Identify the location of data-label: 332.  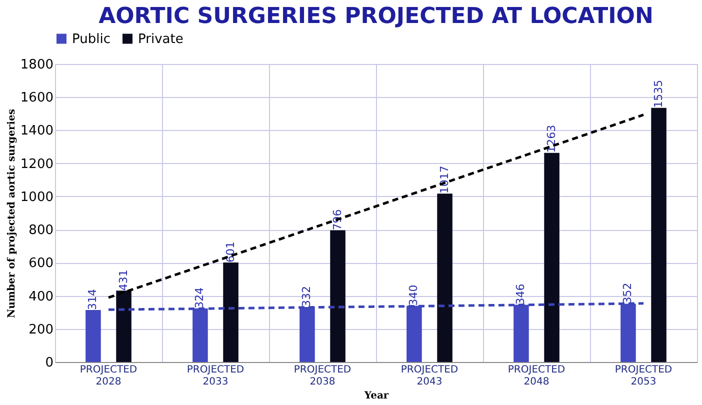
(307, 297).